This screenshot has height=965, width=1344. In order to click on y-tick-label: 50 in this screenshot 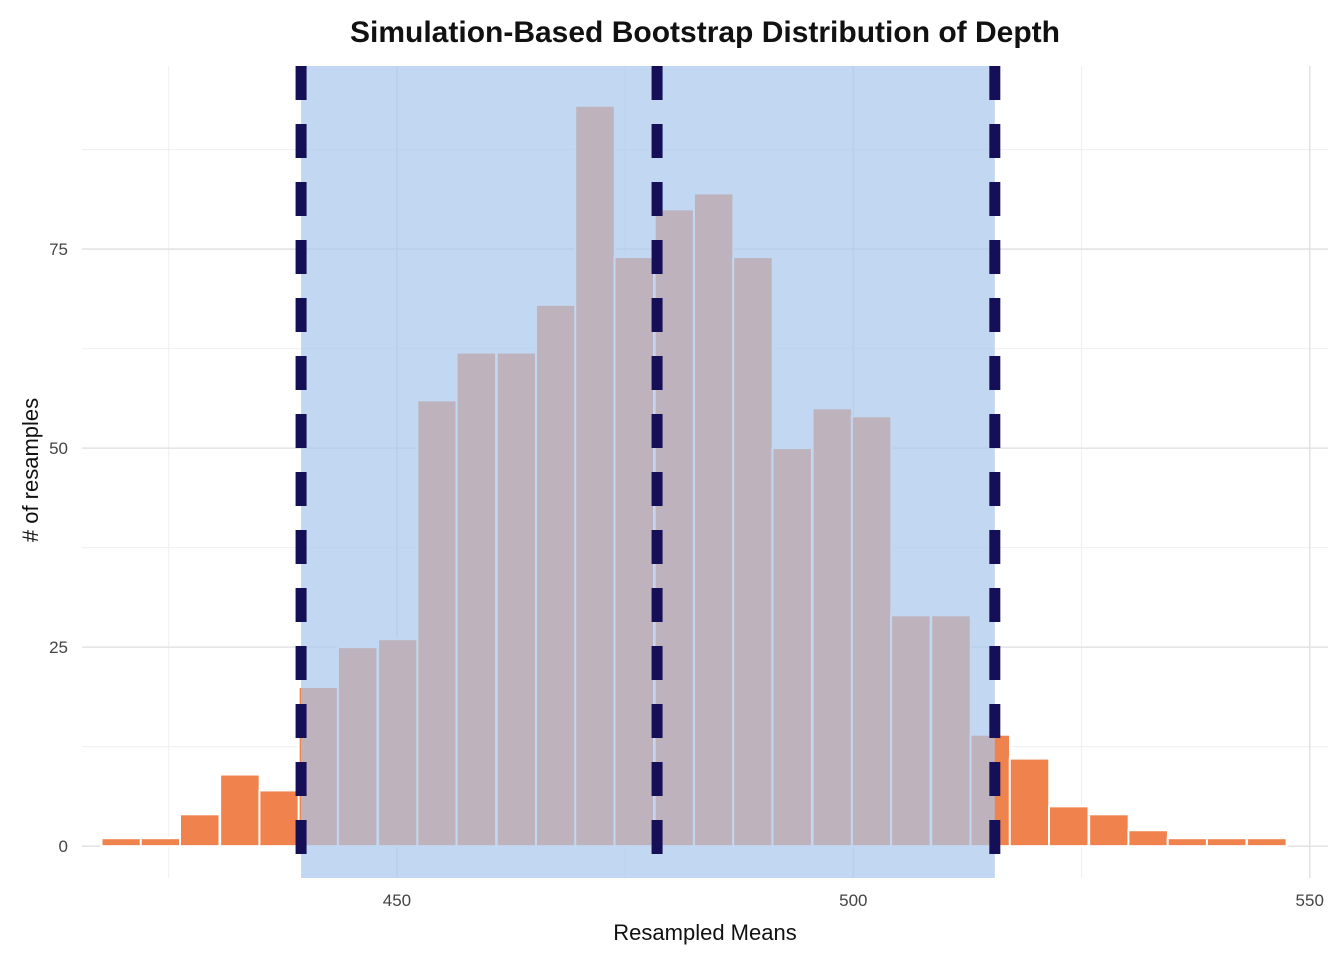, I will do `click(58, 448)`.